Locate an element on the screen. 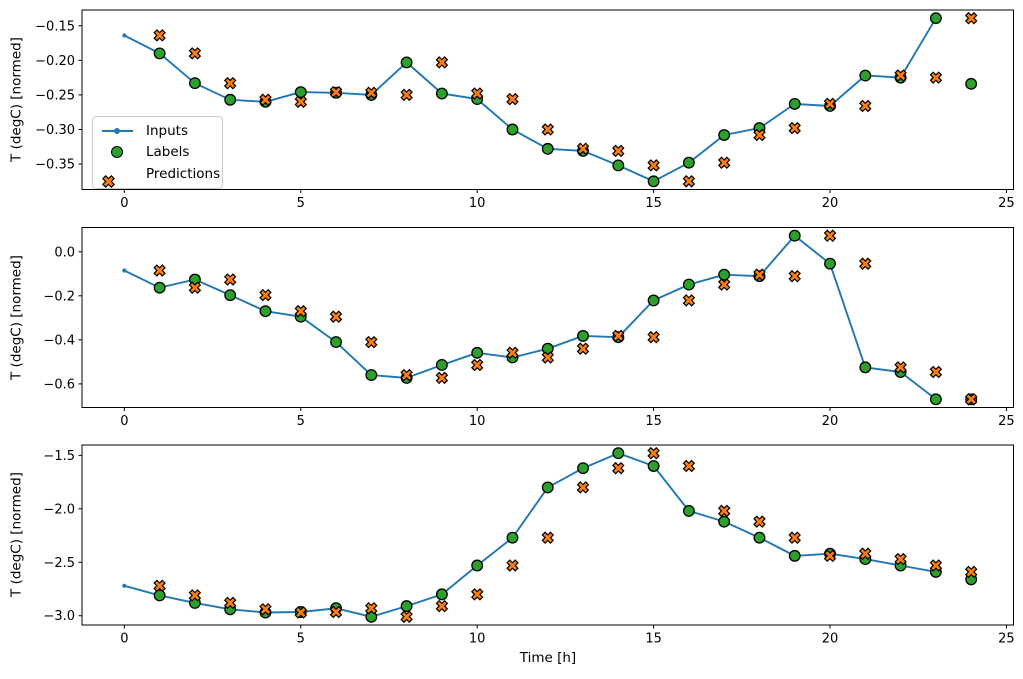  y-axis-ticks: 0.0 −0.2 −0.4 −0.6 is located at coordinates (62, 318).